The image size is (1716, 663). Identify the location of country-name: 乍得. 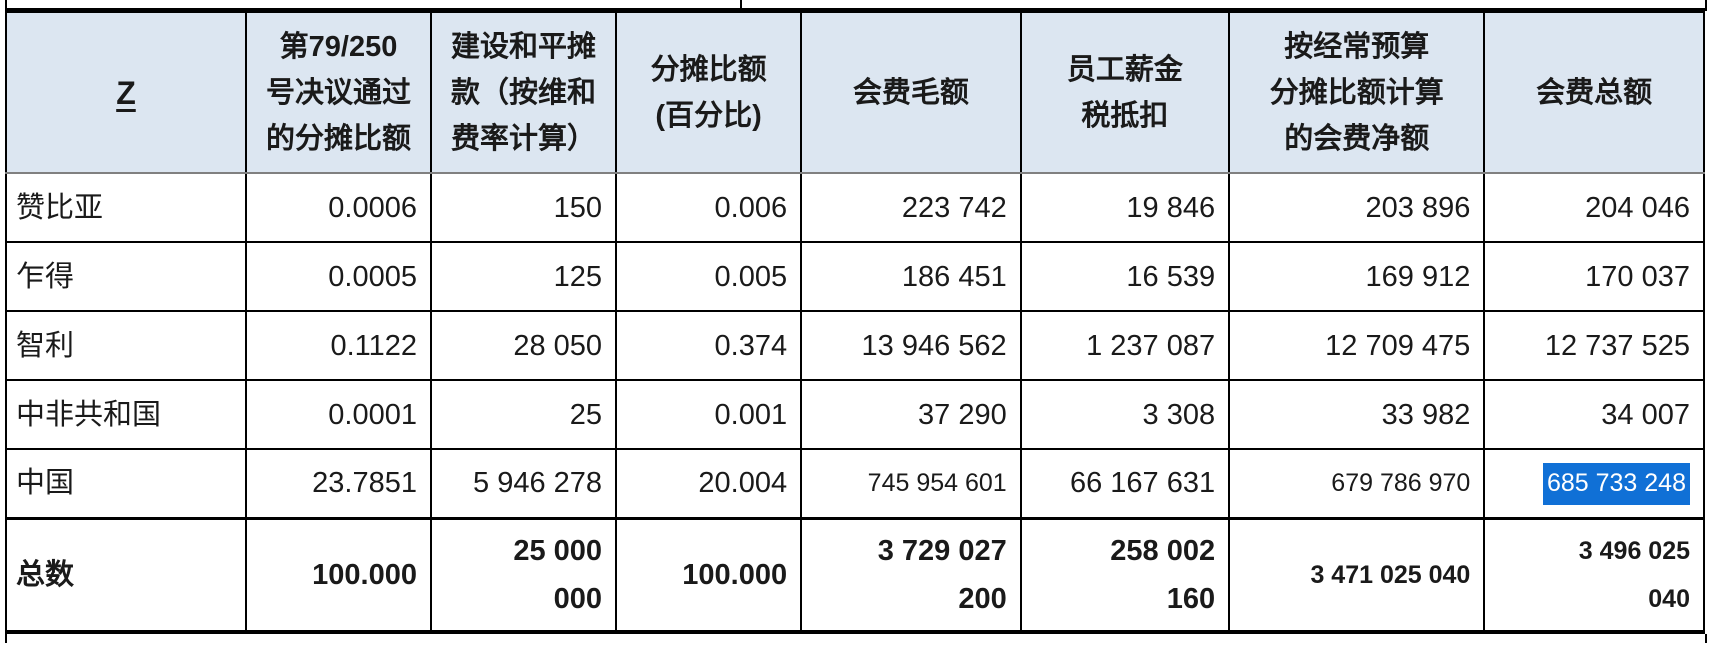
(126, 276).